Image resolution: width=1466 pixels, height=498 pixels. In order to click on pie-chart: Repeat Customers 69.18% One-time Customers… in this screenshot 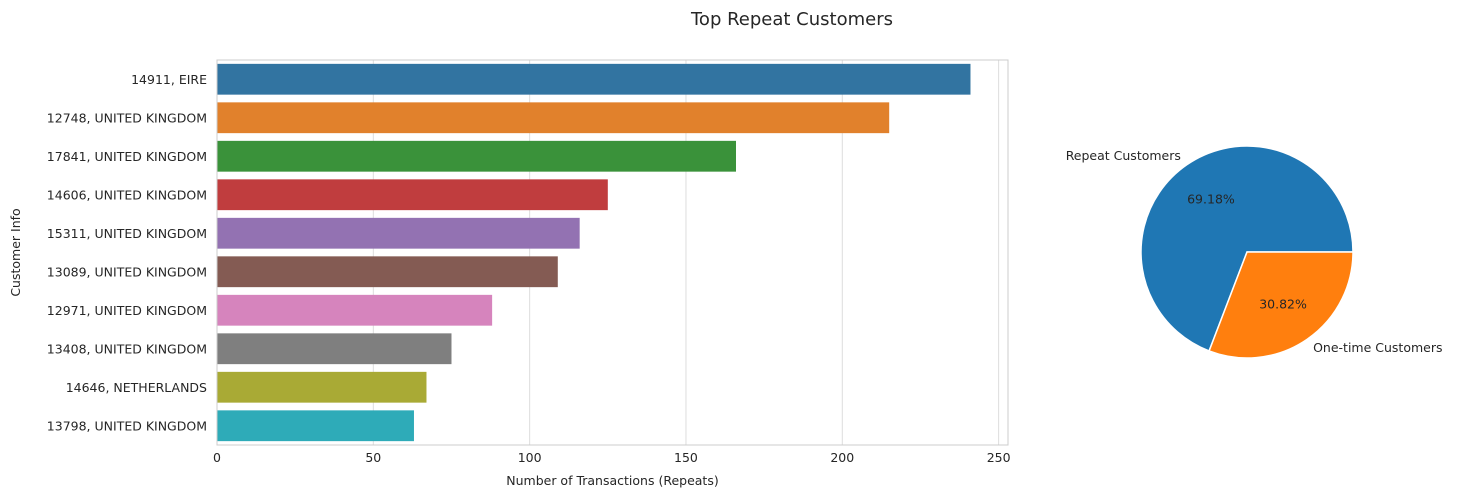, I will do `click(1254, 252)`.